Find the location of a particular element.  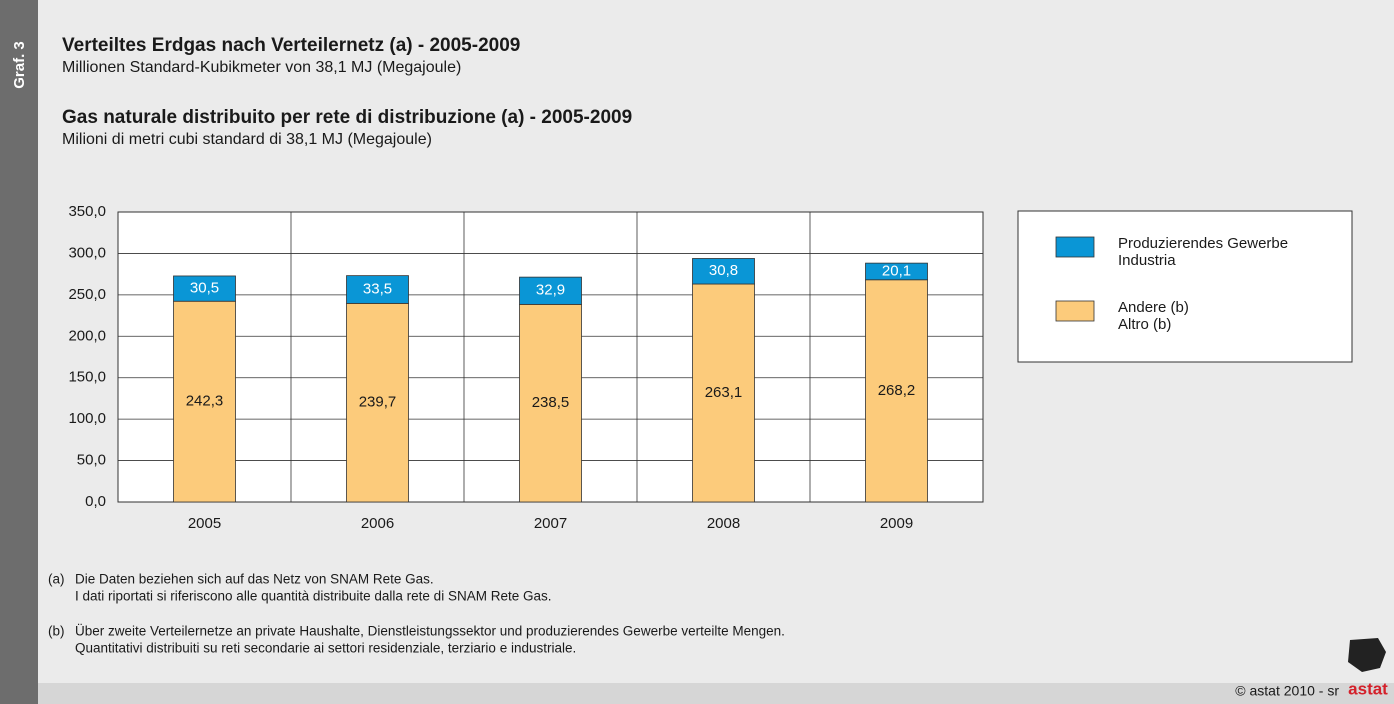

note-marker: (b) is located at coordinates (56, 631).